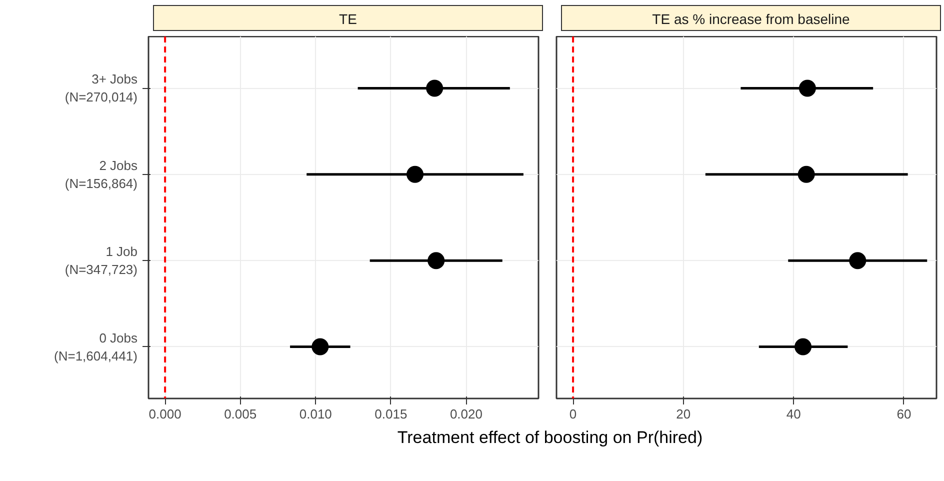 This screenshot has height=481, width=944. Describe the element at coordinates (550, 438) in the screenshot. I see `x-axis-title: Treatment effect of boosting on Pr(hired)` at that location.